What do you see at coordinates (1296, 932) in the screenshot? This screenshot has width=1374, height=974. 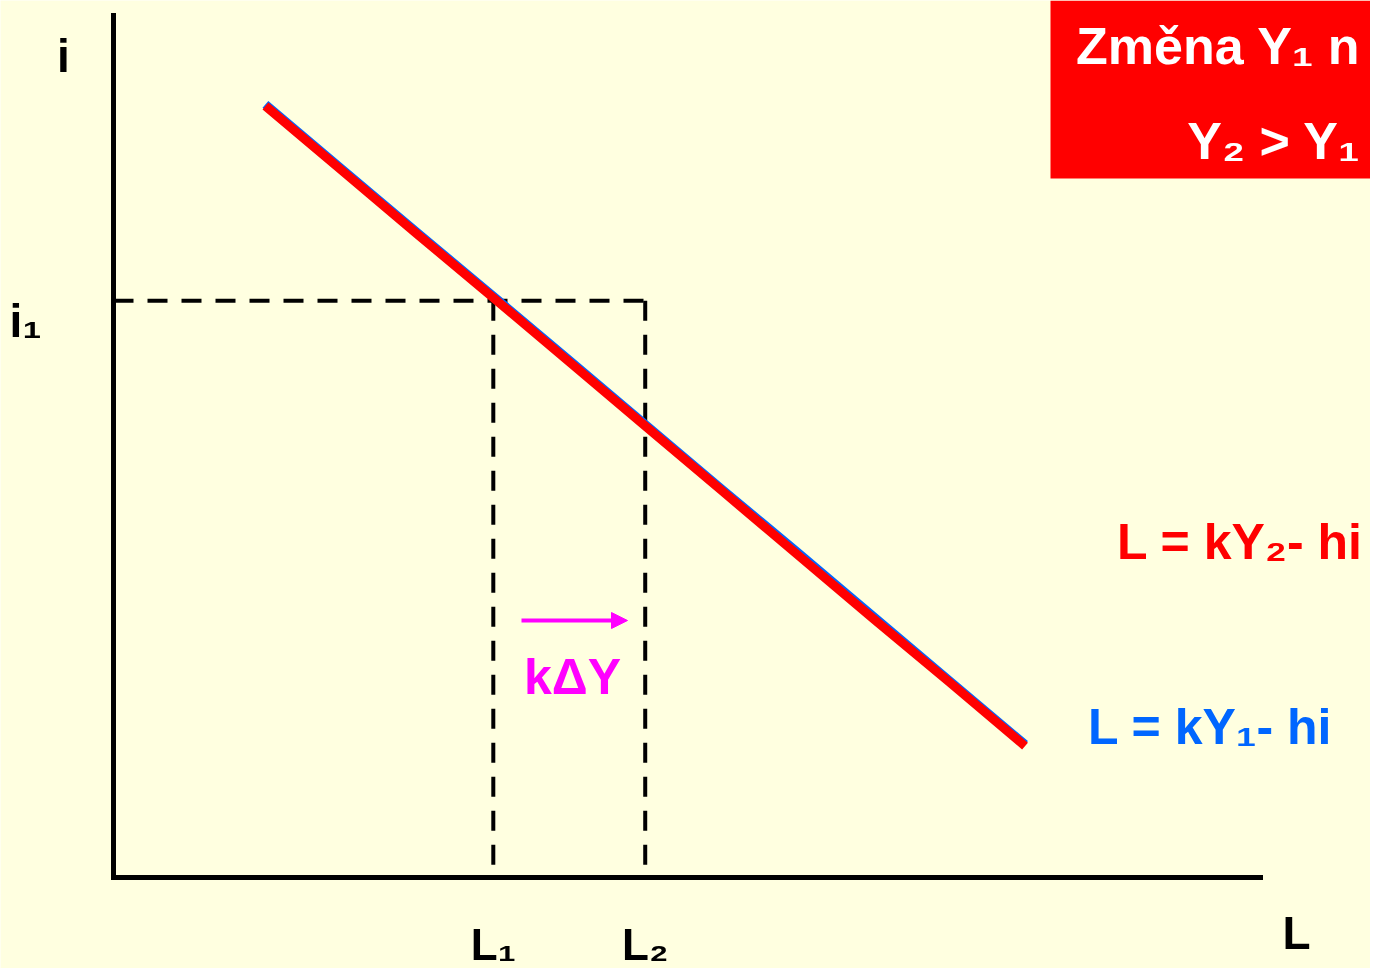 I see `x-axis-title: L` at bounding box center [1296, 932].